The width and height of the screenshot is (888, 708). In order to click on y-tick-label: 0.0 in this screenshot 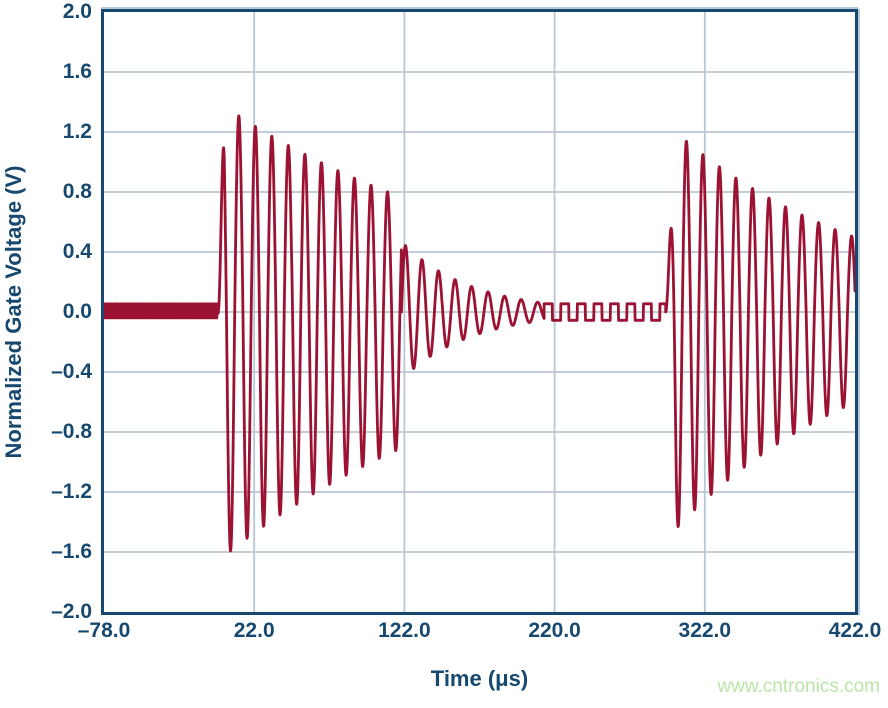, I will do `click(77, 311)`.